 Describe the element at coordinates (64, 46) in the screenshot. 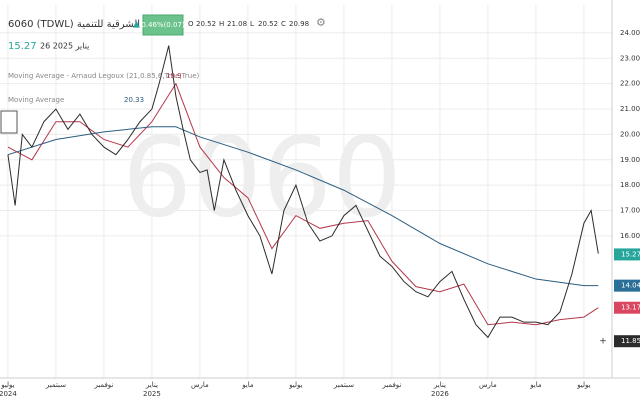

I see `date: 26 يناير 2025` at that location.